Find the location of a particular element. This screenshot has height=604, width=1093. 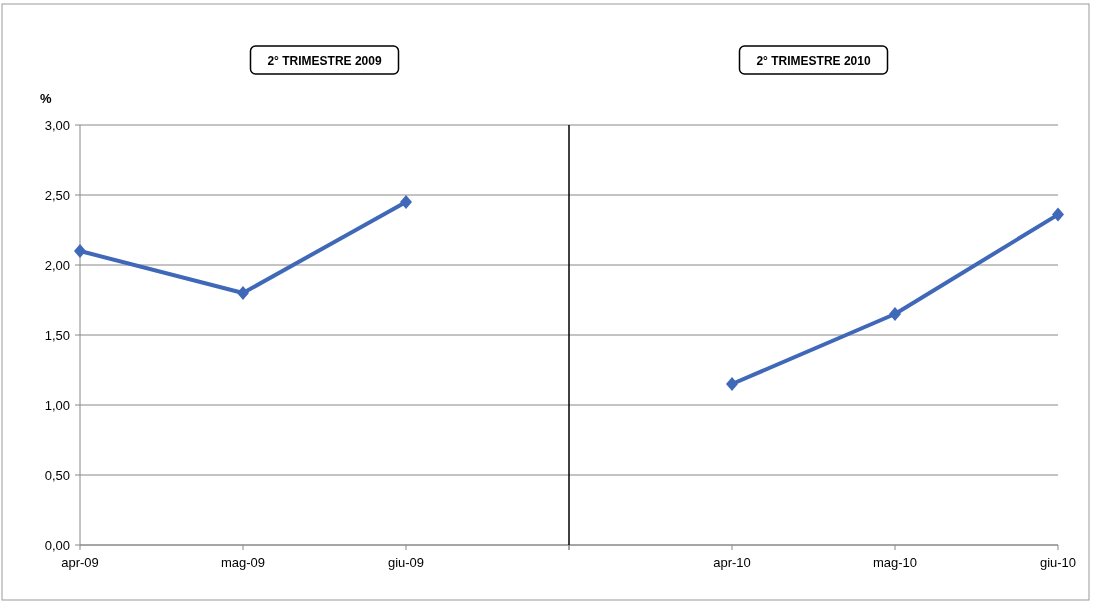

y-tick-label: 2,00 is located at coordinates (57, 265).